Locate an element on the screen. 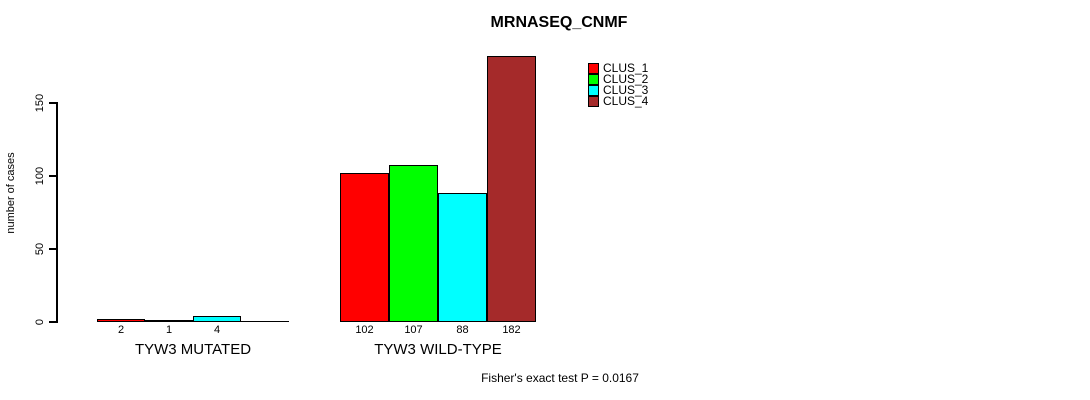 This screenshot has width=1090, height=400. bar-CLUS_3-group1 is located at coordinates (217, 319).